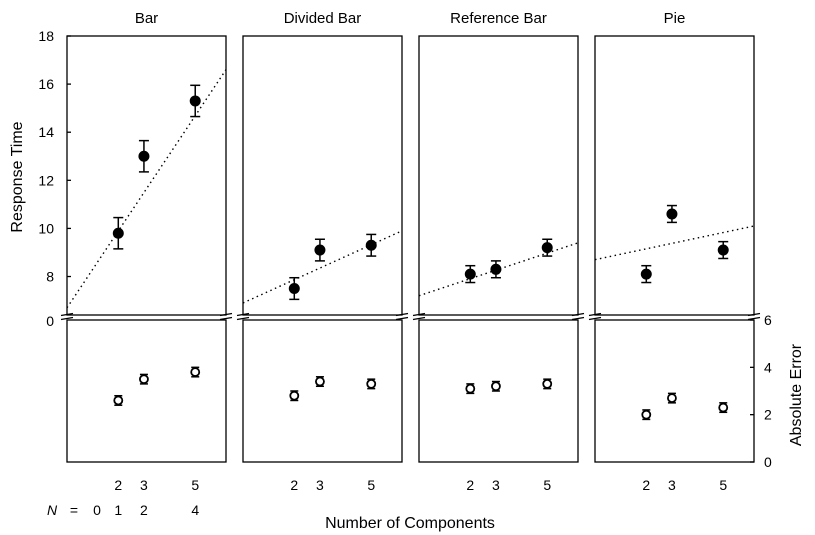  I want to click on n-row-equals: =, so click(74, 510).